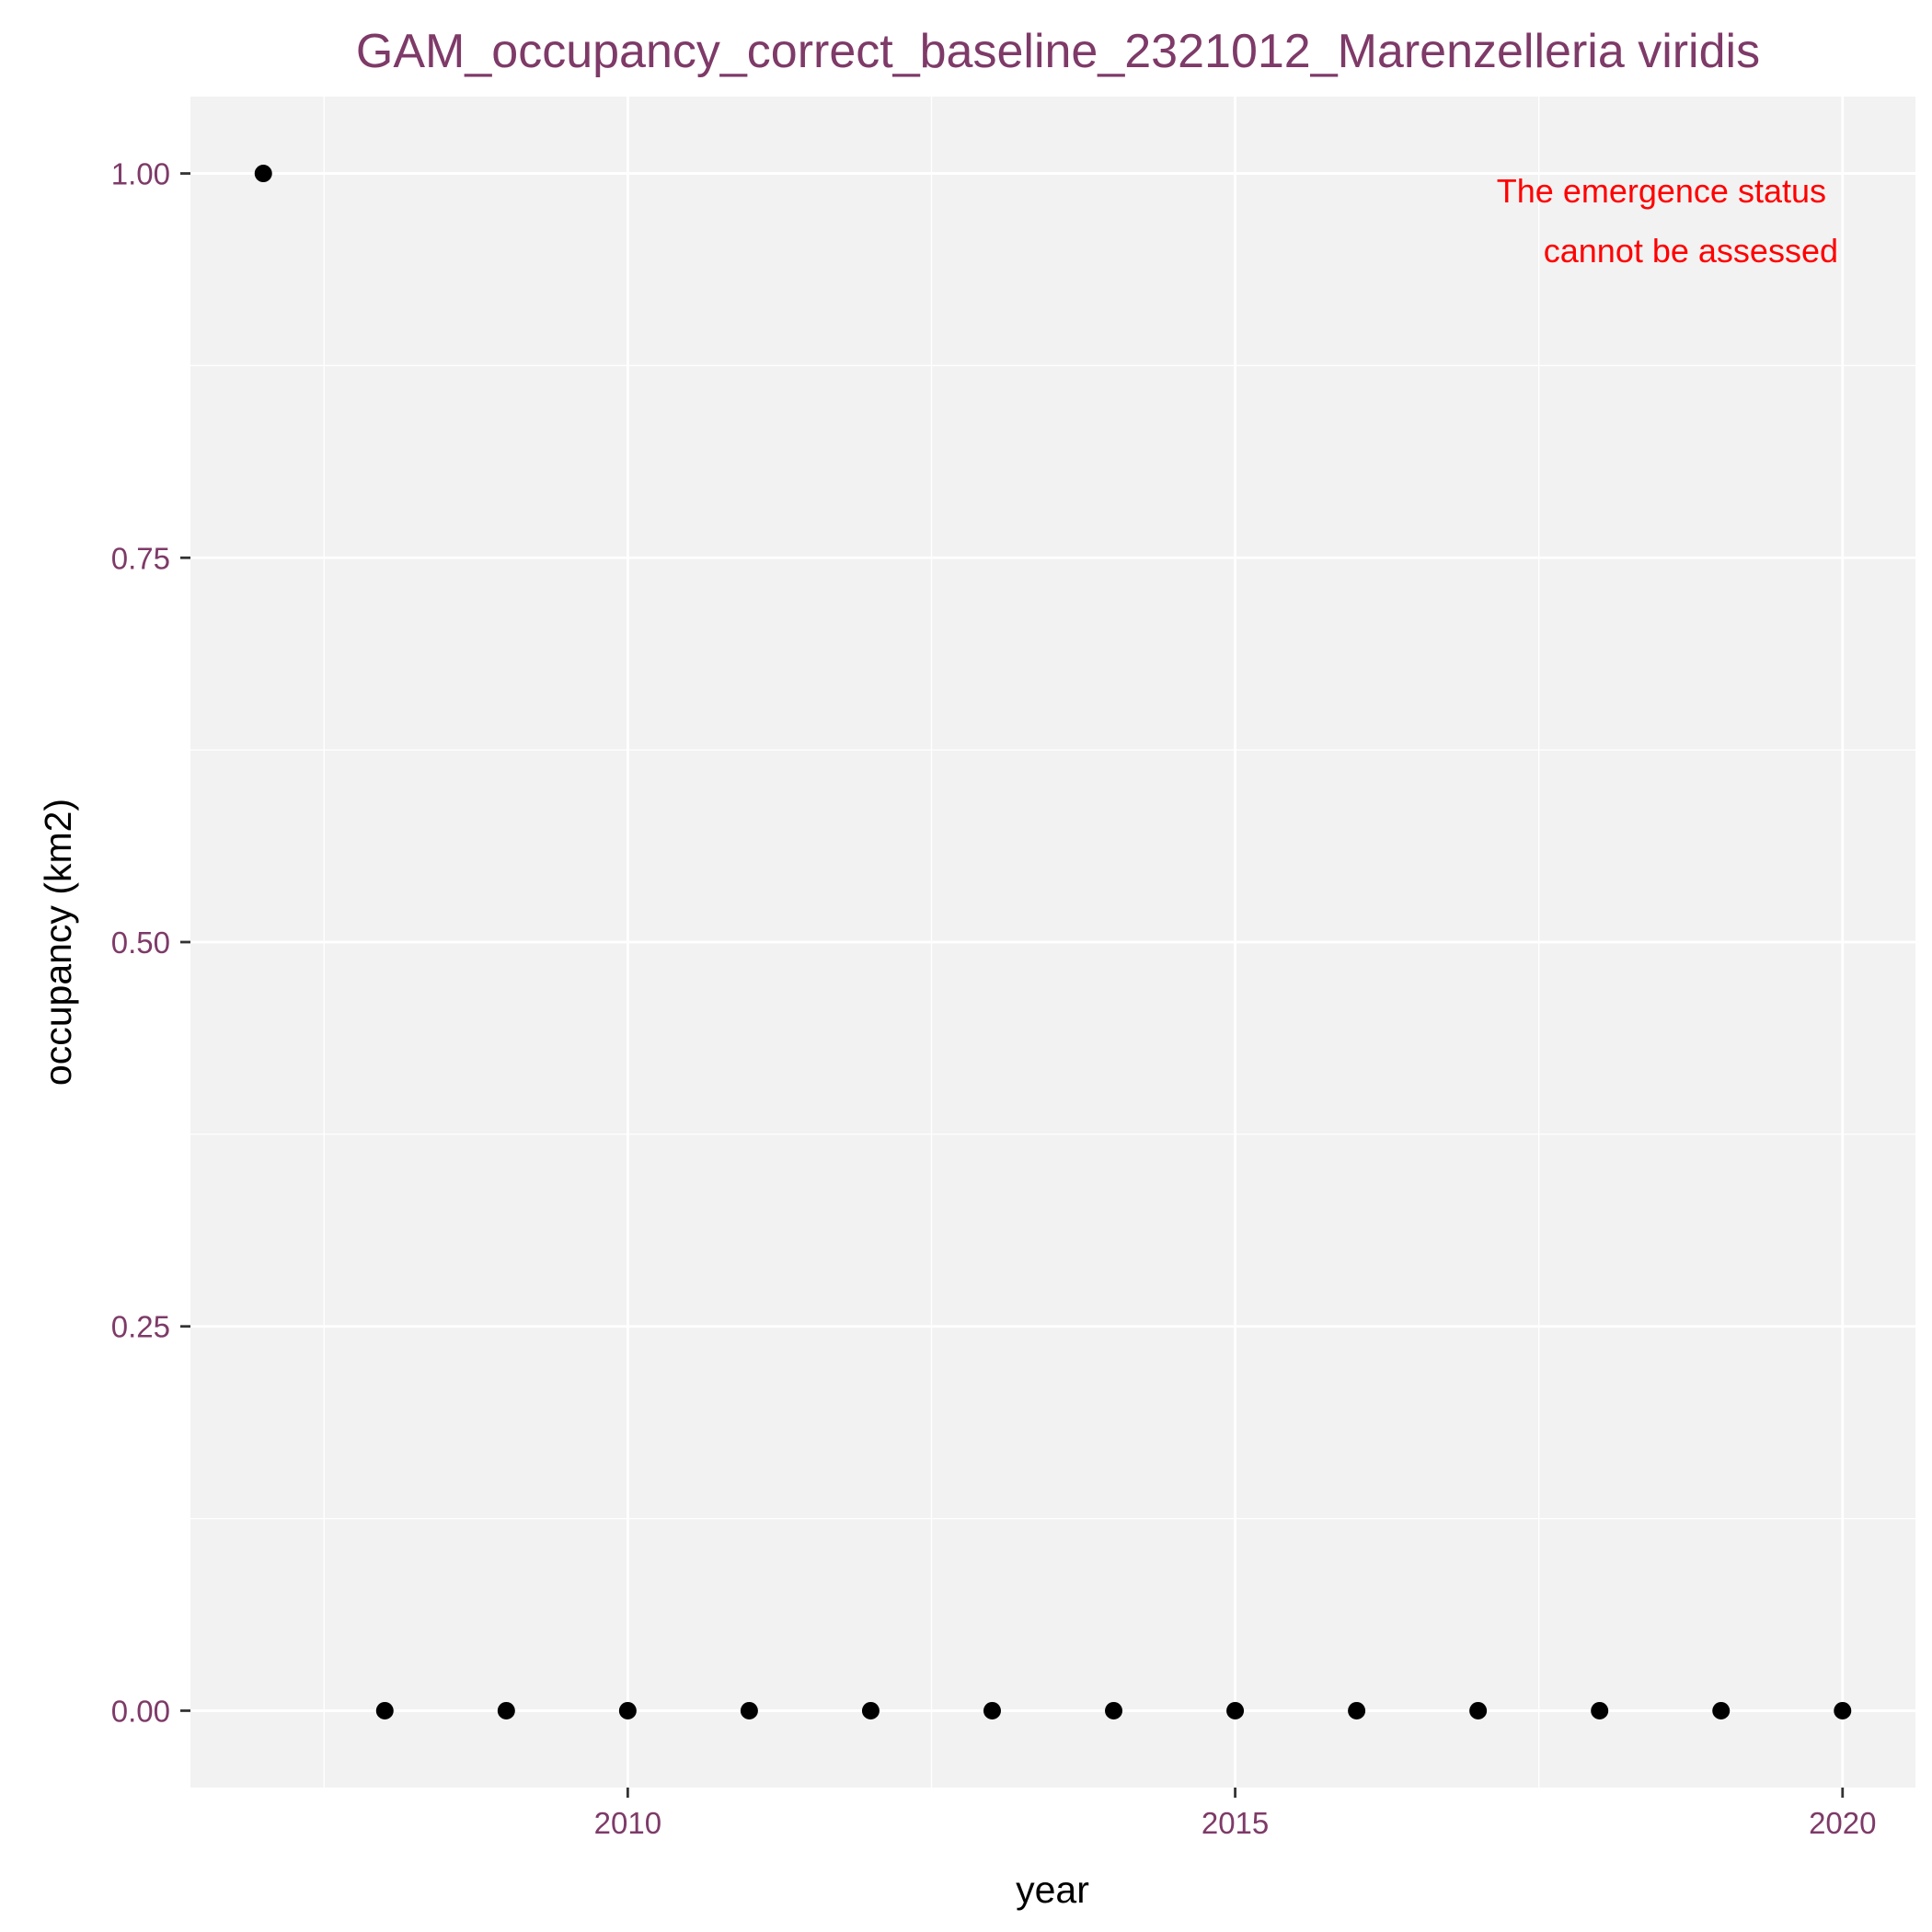  What do you see at coordinates (140, 943) in the screenshot?
I see `y-tick-label: 0.50` at bounding box center [140, 943].